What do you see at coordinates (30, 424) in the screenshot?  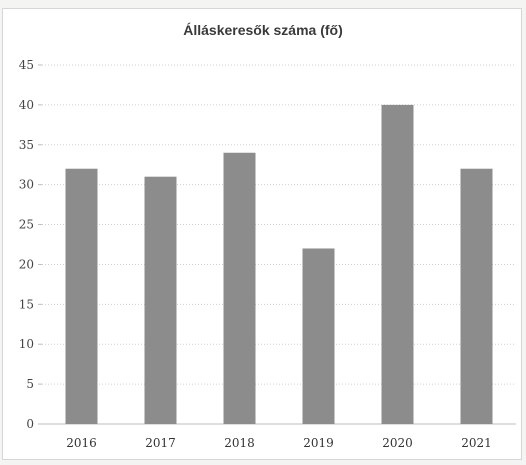 I see `y-tick-label: 0` at bounding box center [30, 424].